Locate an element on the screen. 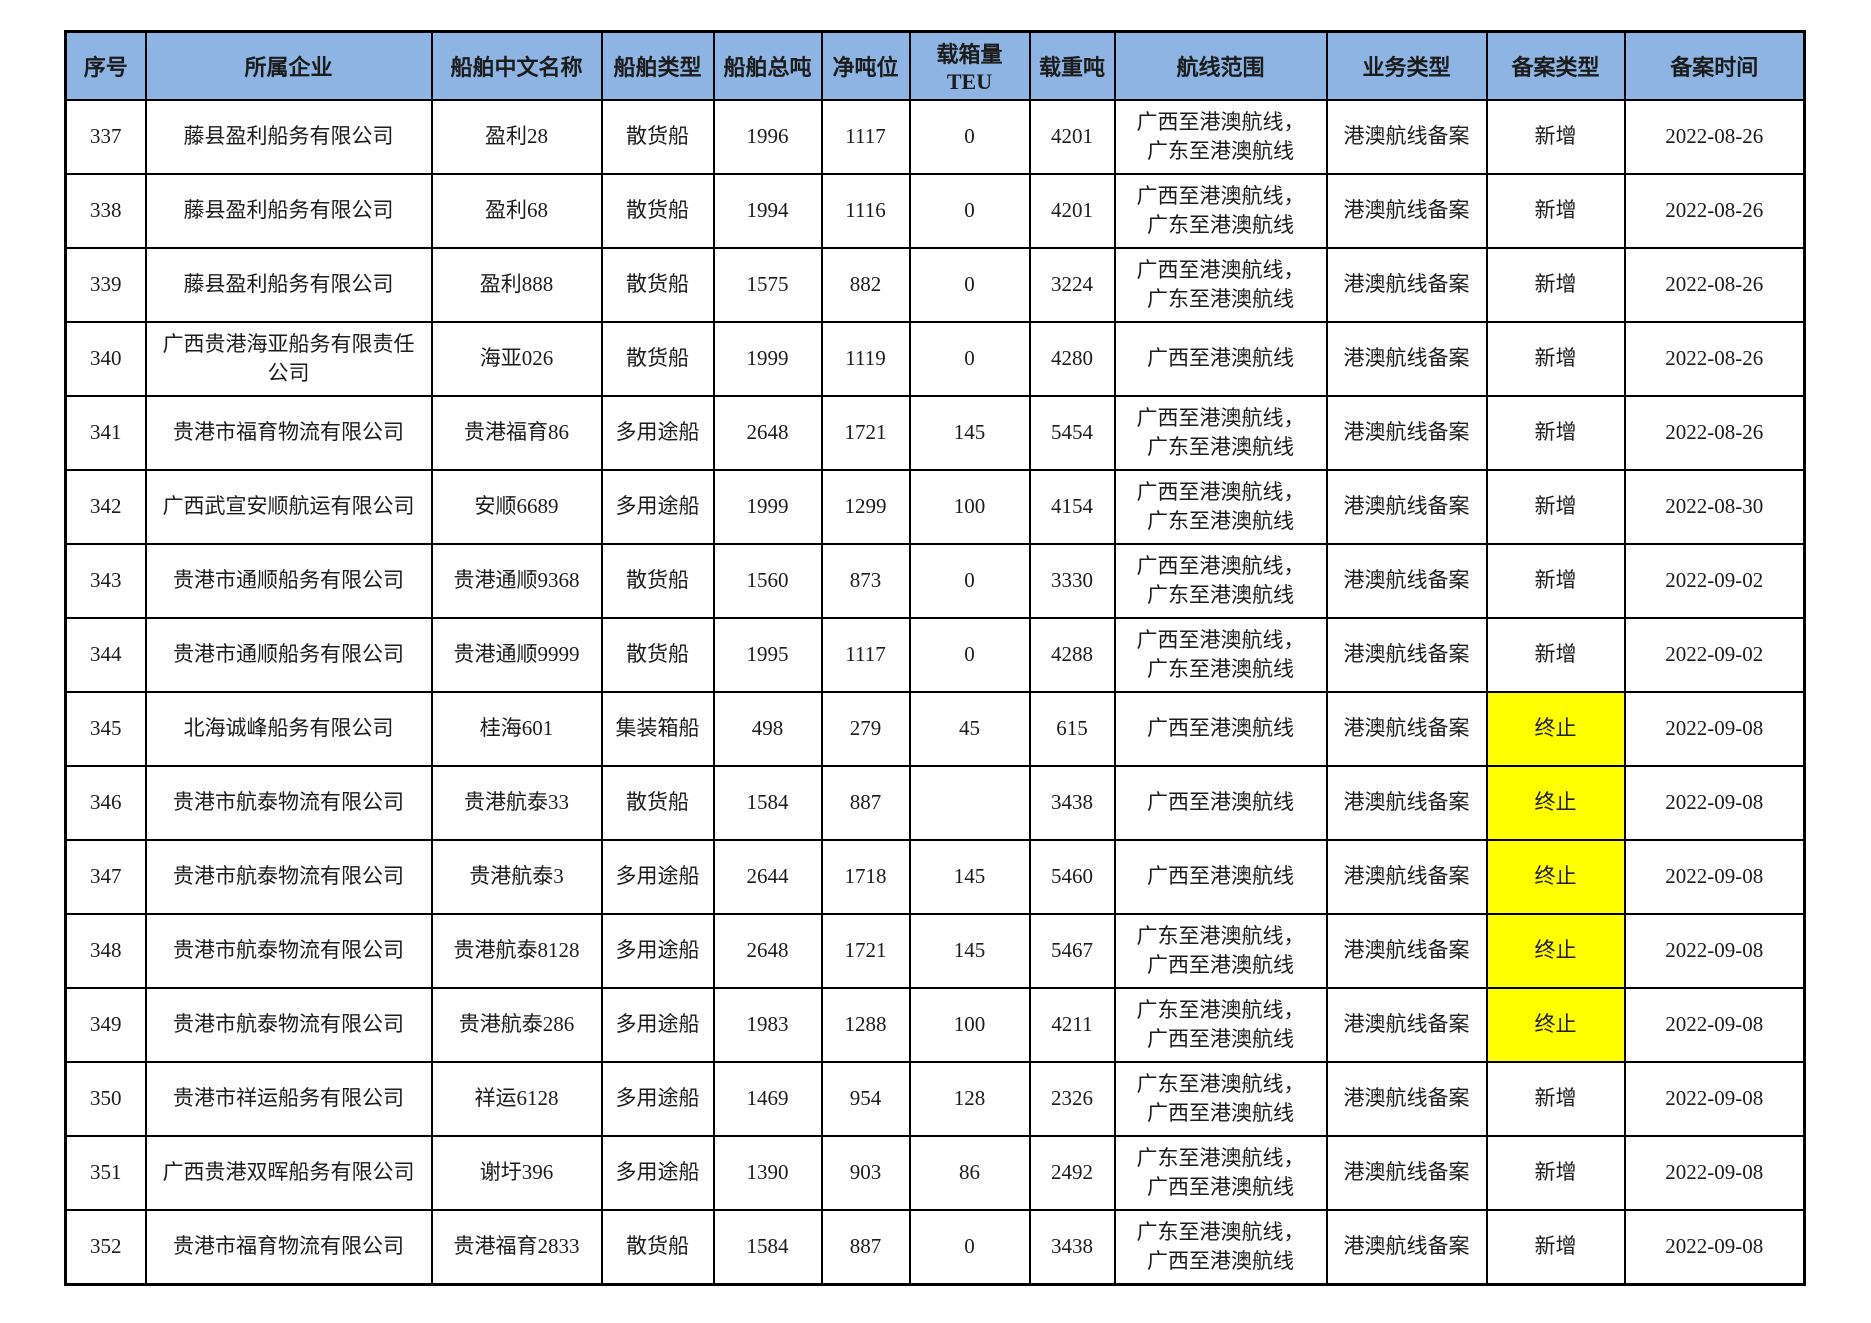  cell-dwt: 4201 is located at coordinates (1072, 137).